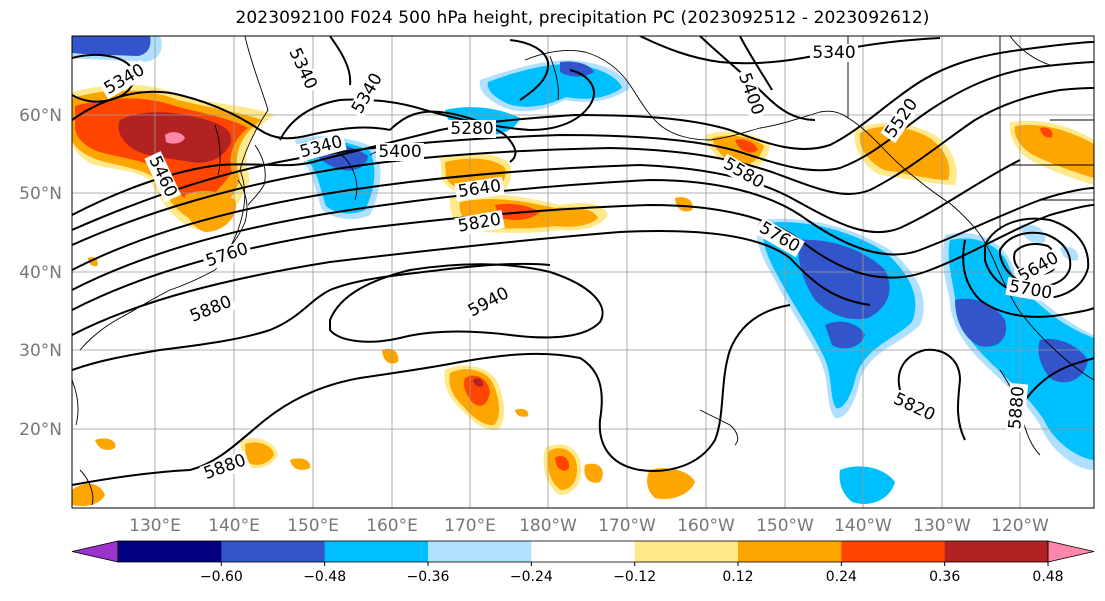 The width and height of the screenshot is (1105, 601). What do you see at coordinates (234, 526) in the screenshot?
I see `lon-tick-label: 140°E` at bounding box center [234, 526].